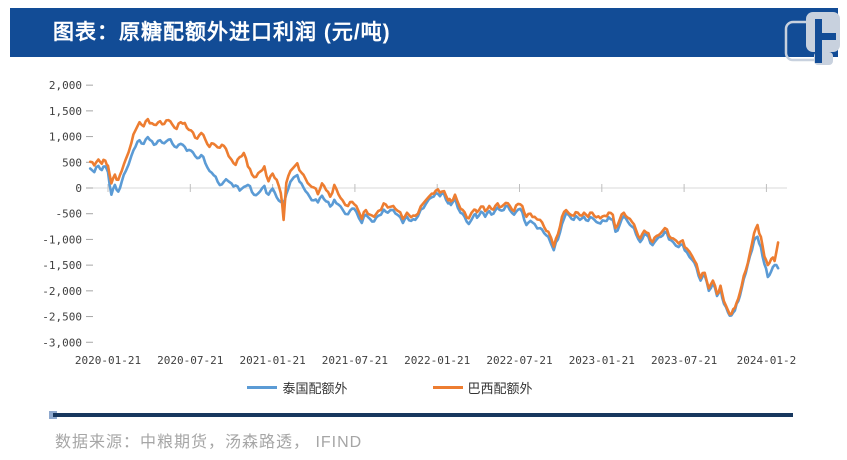  What do you see at coordinates (78, 188) in the screenshot?
I see `y-tick-label: 0` at bounding box center [78, 188].